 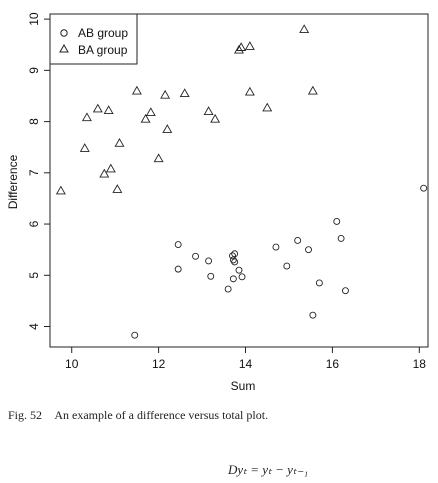 I want to click on legend-box, so click(x=93, y=39).